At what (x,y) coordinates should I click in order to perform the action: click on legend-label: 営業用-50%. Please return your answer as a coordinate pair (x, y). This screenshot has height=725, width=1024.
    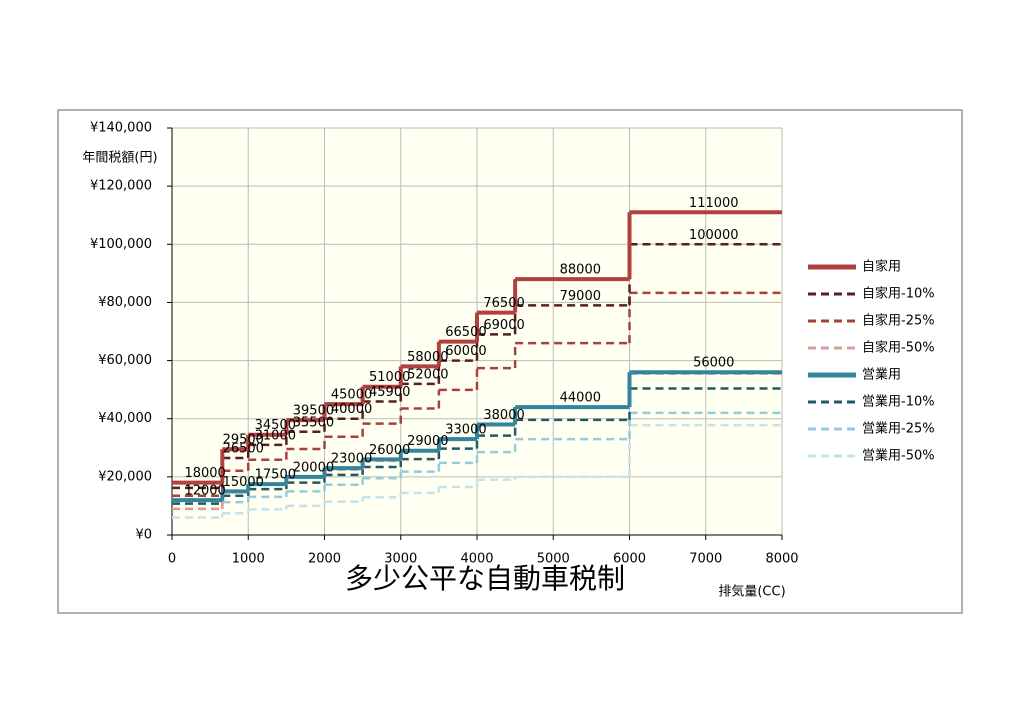
    Looking at the image, I should click on (898, 456).